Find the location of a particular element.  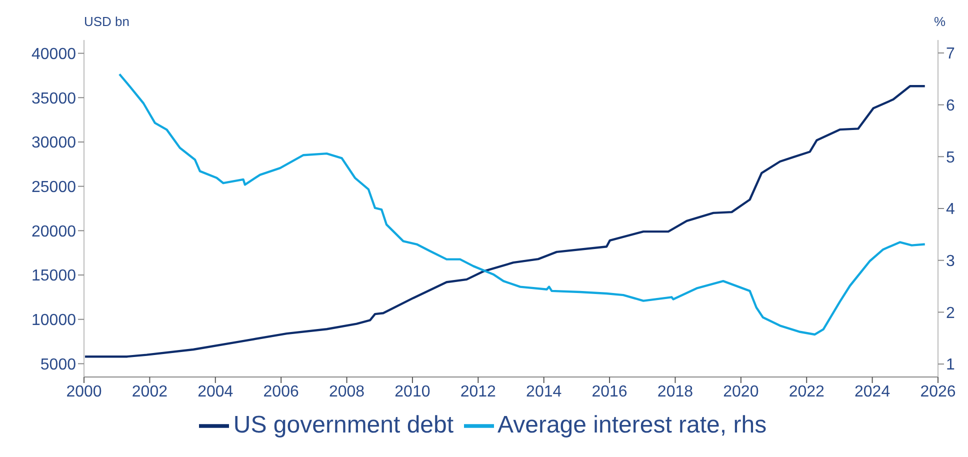

x-tick-label: 2020 is located at coordinates (741, 391).